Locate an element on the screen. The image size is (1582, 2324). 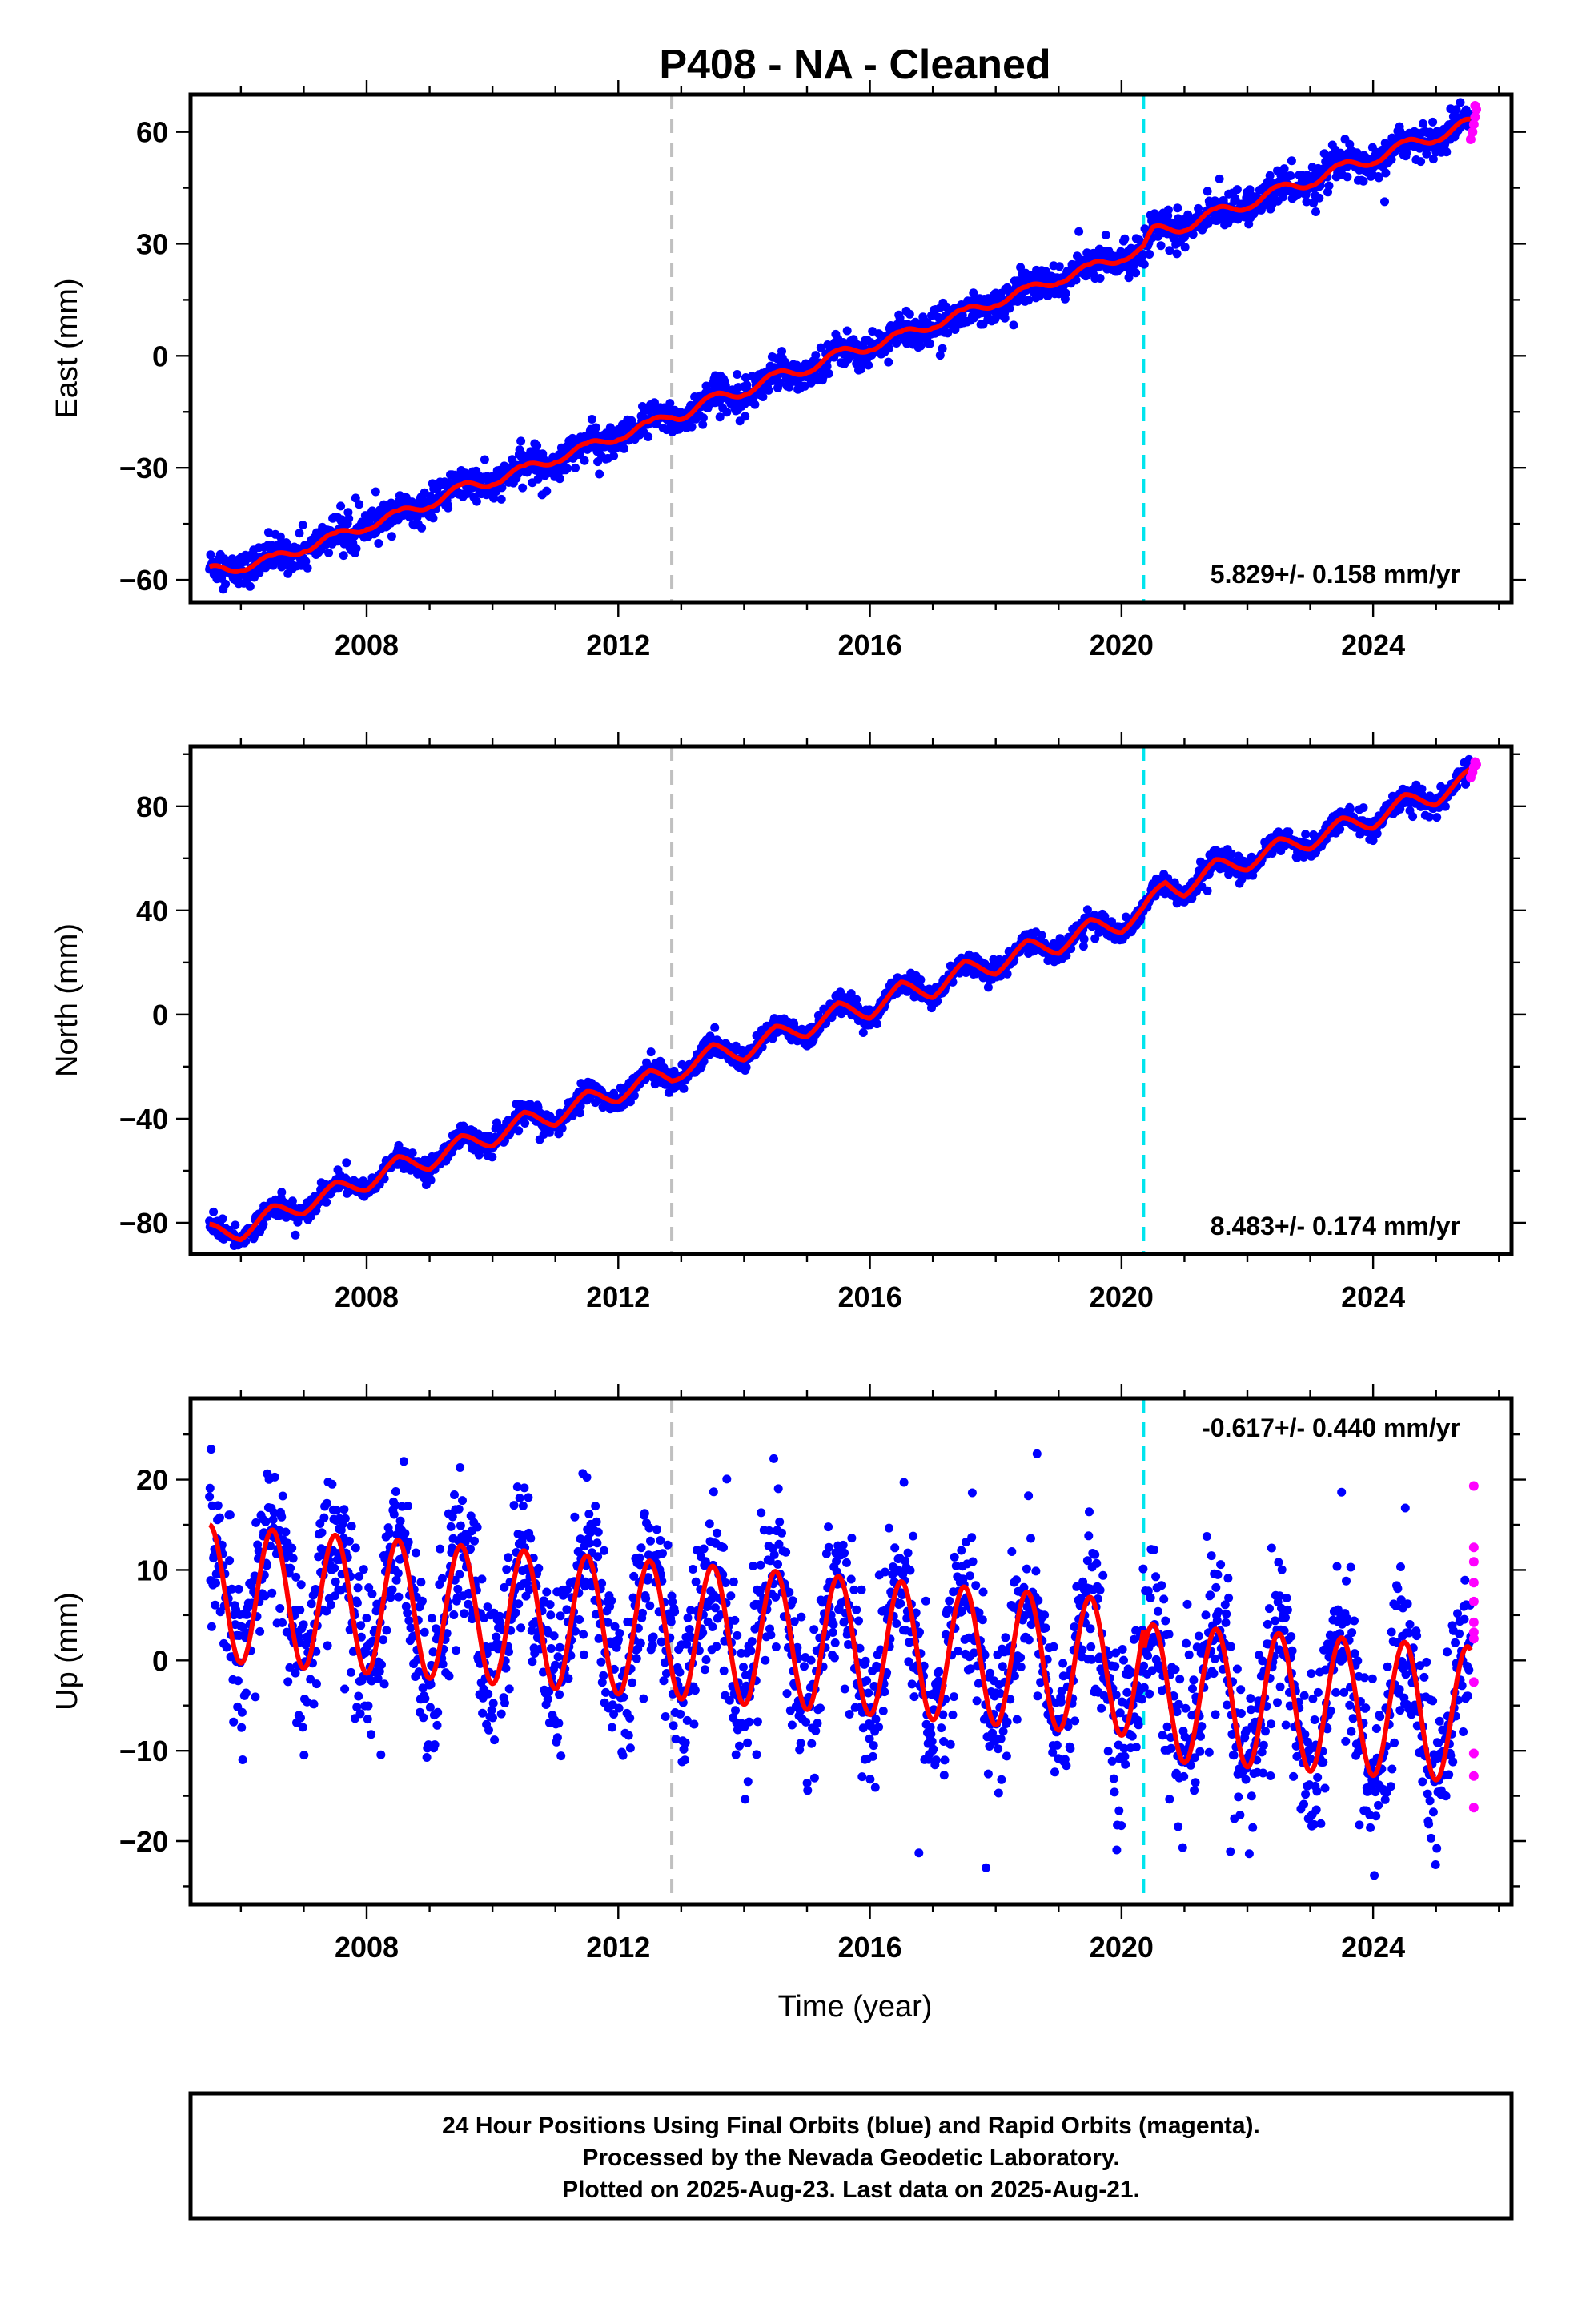
east-y-tick-label: 60 is located at coordinates (152, 132).